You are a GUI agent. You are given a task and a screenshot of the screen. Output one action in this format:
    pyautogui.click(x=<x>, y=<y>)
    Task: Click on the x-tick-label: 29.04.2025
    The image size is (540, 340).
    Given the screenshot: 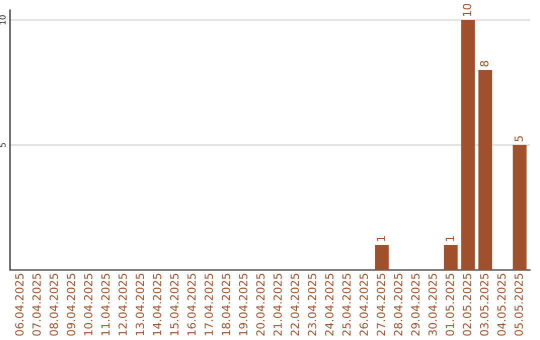 What is the action you would take?
    pyautogui.click(x=415, y=305)
    